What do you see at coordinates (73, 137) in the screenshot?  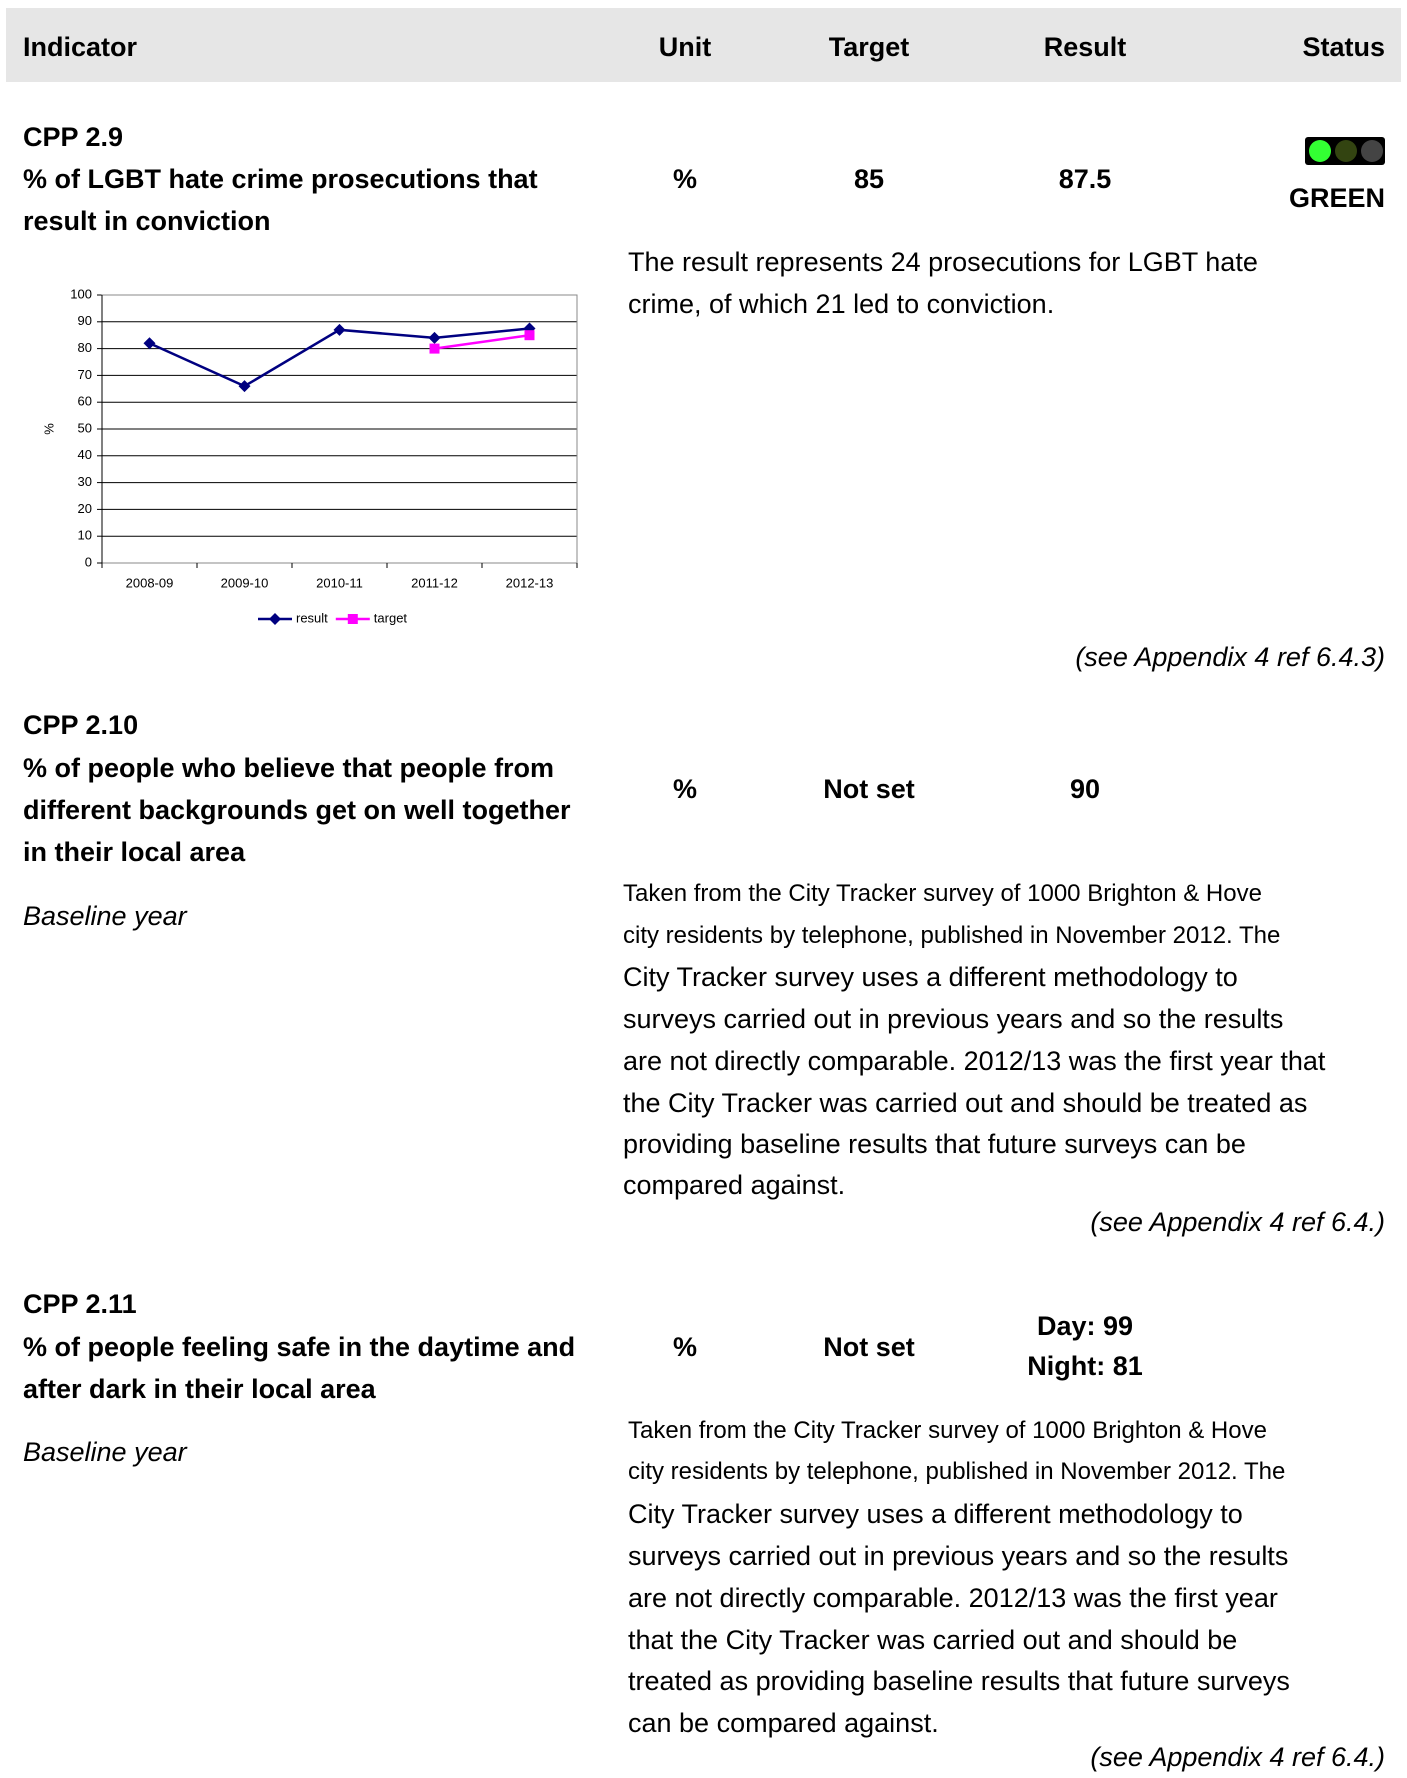 I see `indicator-code: CPP 2.9` at bounding box center [73, 137].